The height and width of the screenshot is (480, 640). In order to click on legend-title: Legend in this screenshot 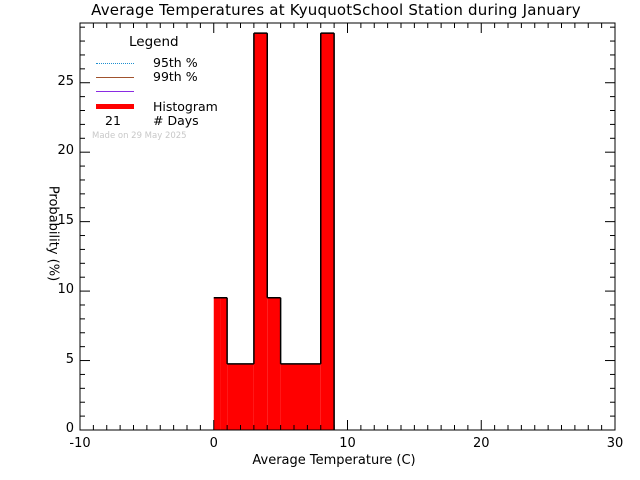, I will do `click(154, 42)`.